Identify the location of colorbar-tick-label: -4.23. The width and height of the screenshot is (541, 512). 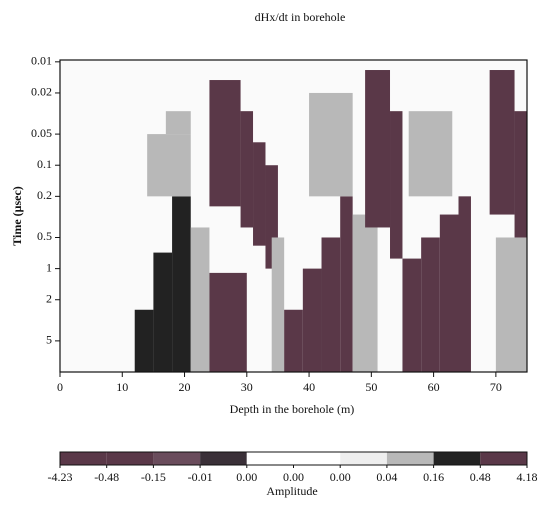
(60, 477).